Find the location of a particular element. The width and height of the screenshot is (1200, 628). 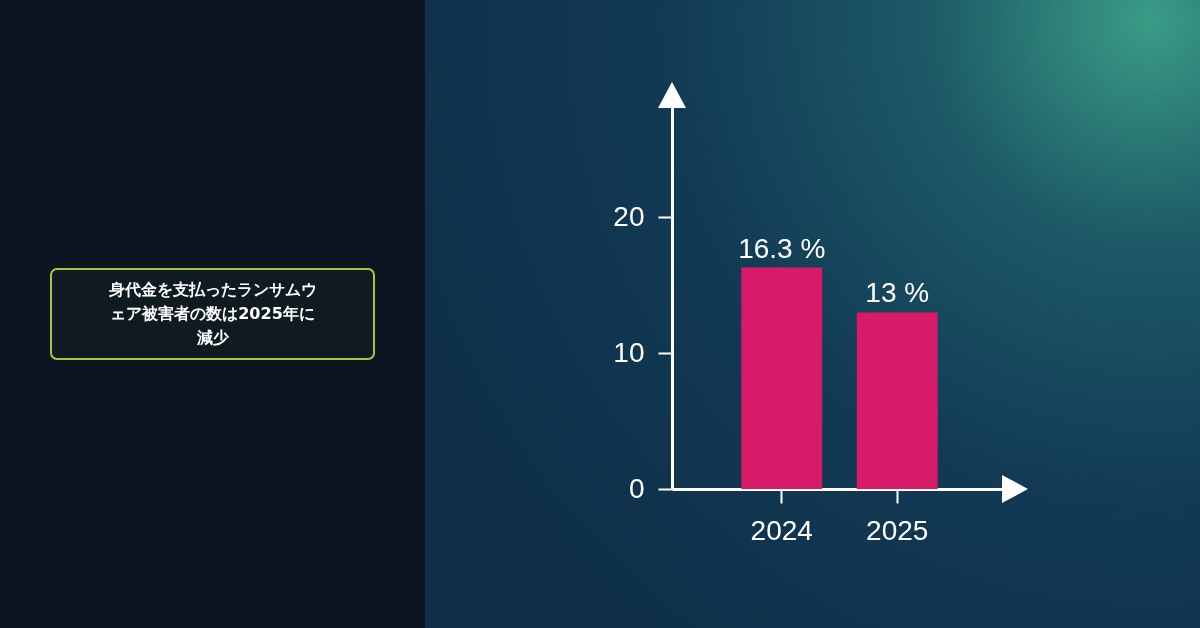

y-tick-label: 0 is located at coordinates (636, 488).